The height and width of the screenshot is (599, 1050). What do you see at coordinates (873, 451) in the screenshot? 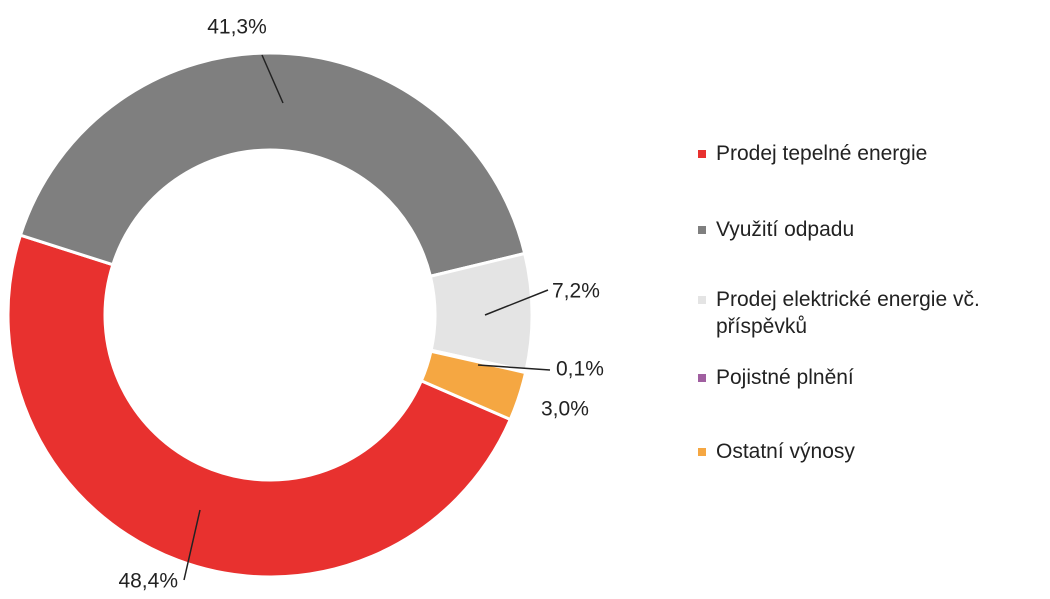
I see `legend-item: Ostatní výnosy` at bounding box center [873, 451].